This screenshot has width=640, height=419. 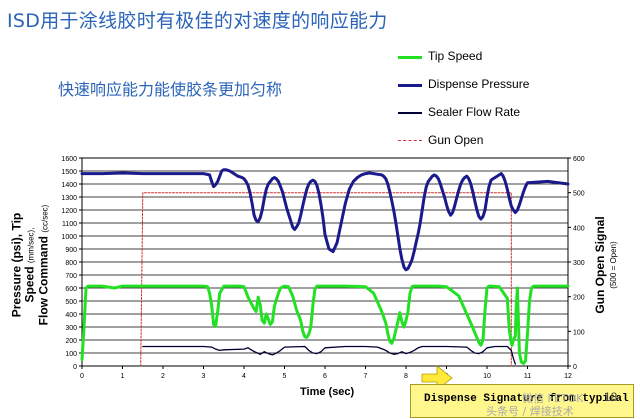 What do you see at coordinates (406, 376) in the screenshot?
I see `x-tick-label: 8` at bounding box center [406, 376].